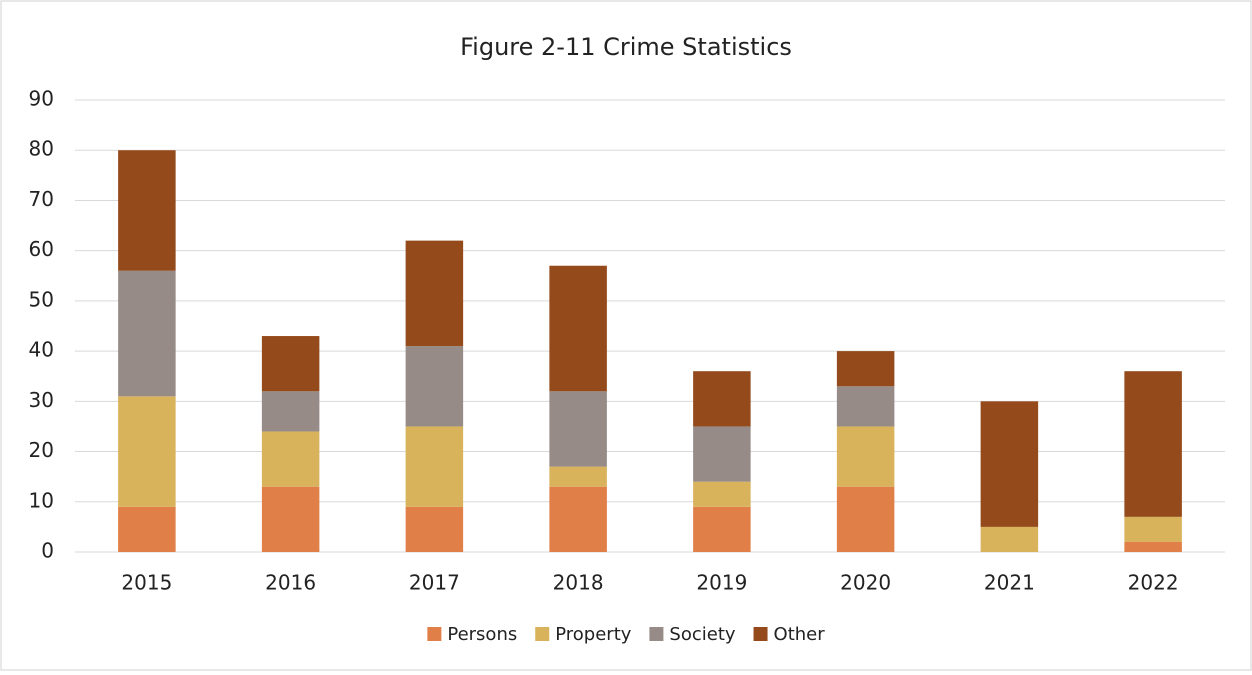 The width and height of the screenshot is (1252, 675). What do you see at coordinates (1009, 583) in the screenshot?
I see `x-tick-label: 2021` at bounding box center [1009, 583].